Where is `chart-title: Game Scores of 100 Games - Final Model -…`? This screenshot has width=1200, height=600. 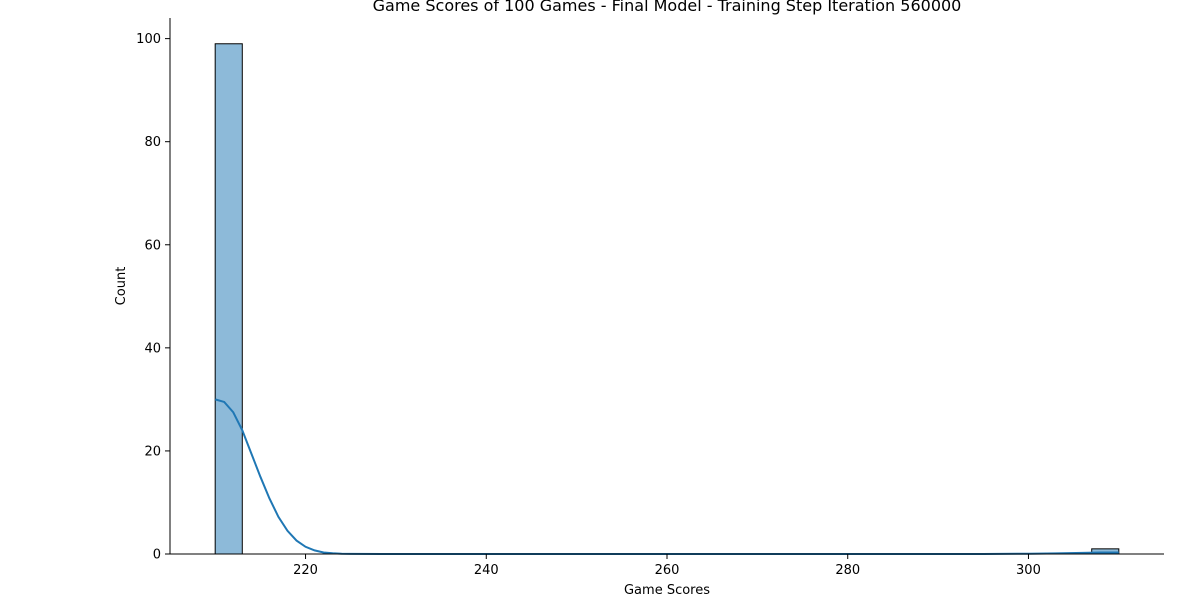 chart-title: Game Scores of 100 Games - Final Model -… is located at coordinates (667, 7).